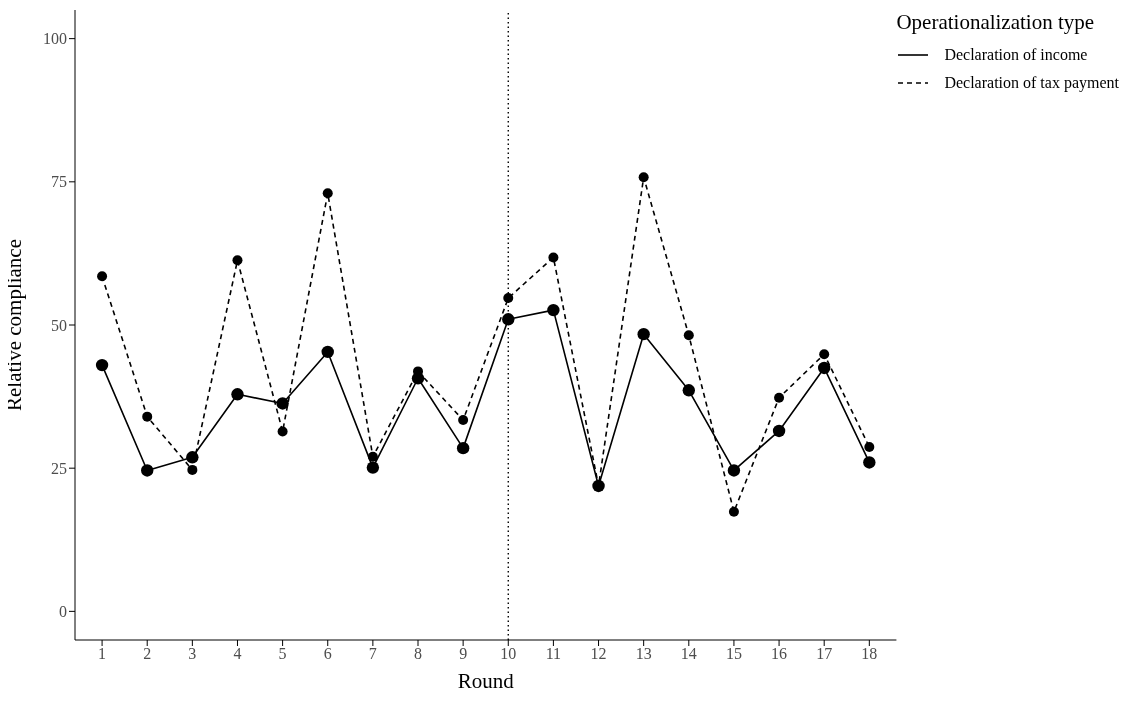  I want to click on x-tick-label: 10, so click(508, 654).